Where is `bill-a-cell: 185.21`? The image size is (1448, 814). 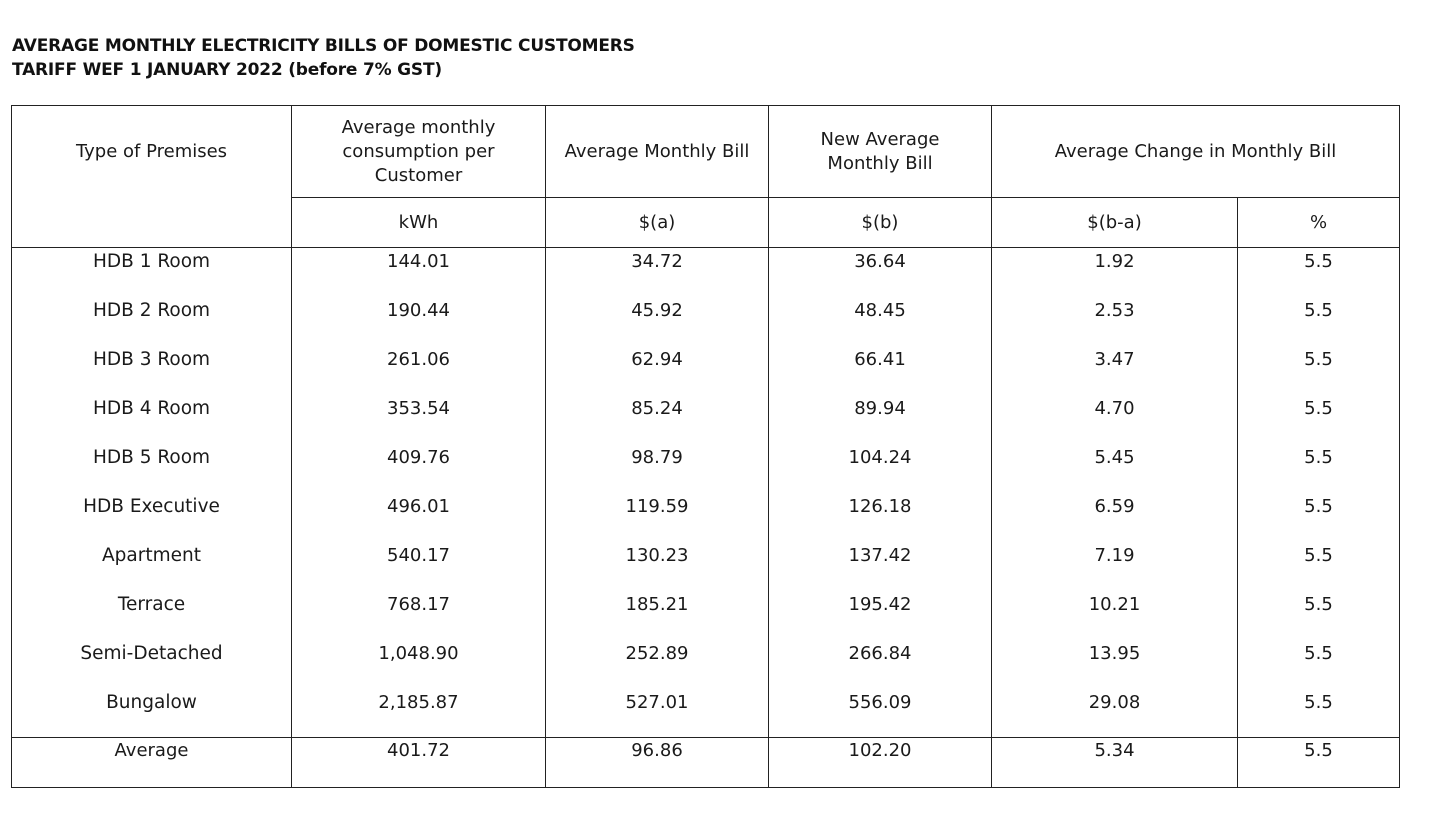 bill-a-cell: 185.21 is located at coordinates (657, 615).